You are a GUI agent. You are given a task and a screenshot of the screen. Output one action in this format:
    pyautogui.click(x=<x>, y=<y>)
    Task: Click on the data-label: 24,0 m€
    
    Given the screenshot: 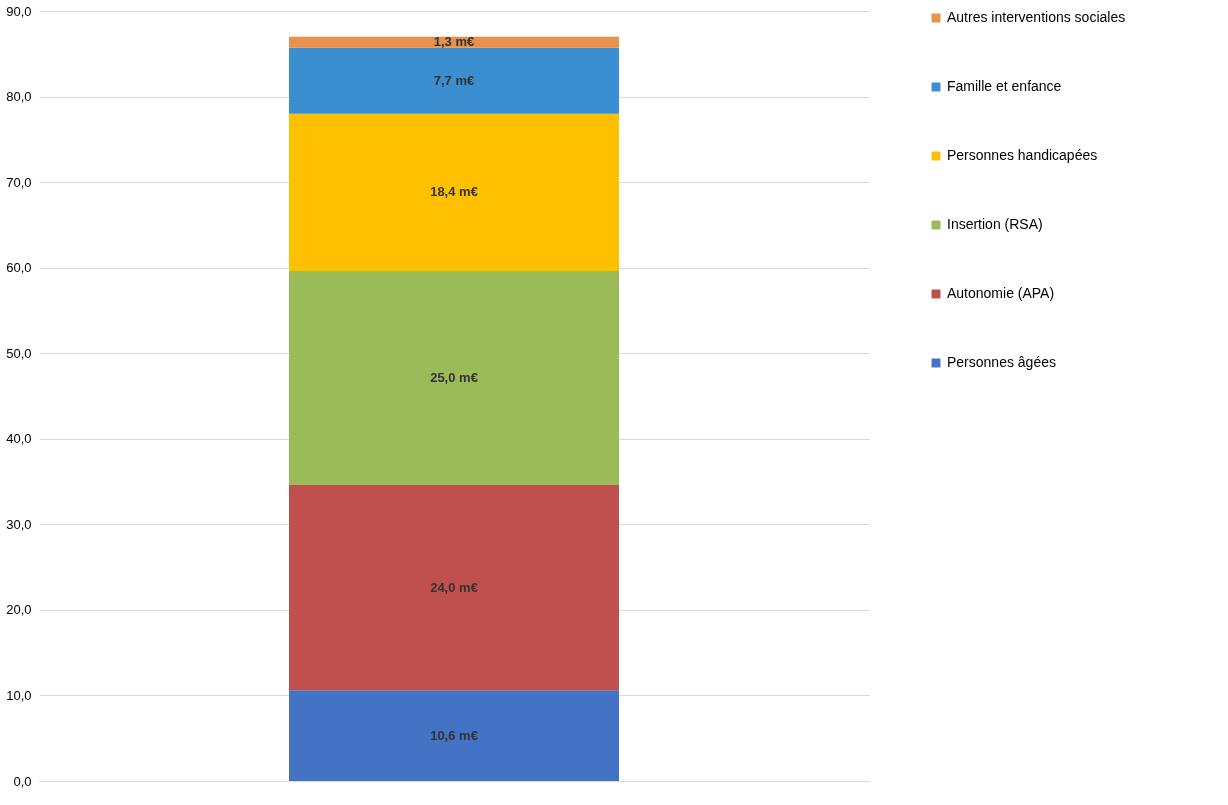 What is the action you would take?
    pyautogui.click(x=454, y=587)
    